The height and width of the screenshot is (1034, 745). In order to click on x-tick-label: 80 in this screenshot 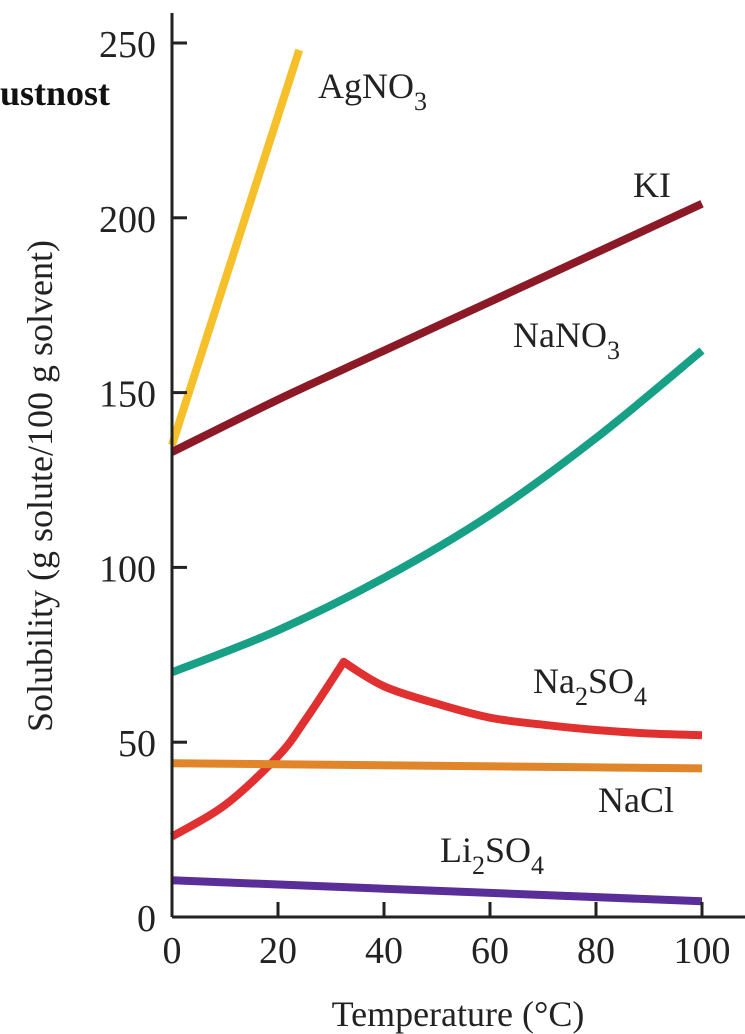, I will do `click(596, 951)`.